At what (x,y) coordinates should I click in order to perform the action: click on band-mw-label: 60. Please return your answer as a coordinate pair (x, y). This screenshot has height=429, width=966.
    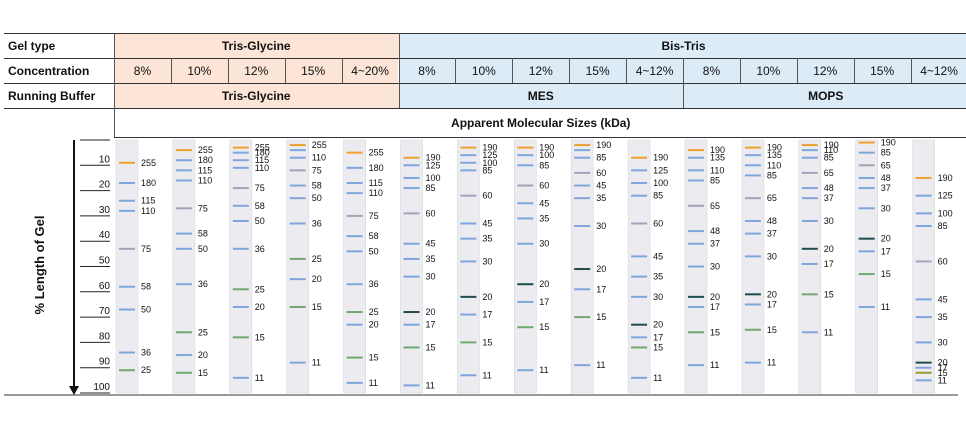
    Looking at the image, I should click on (601, 173).